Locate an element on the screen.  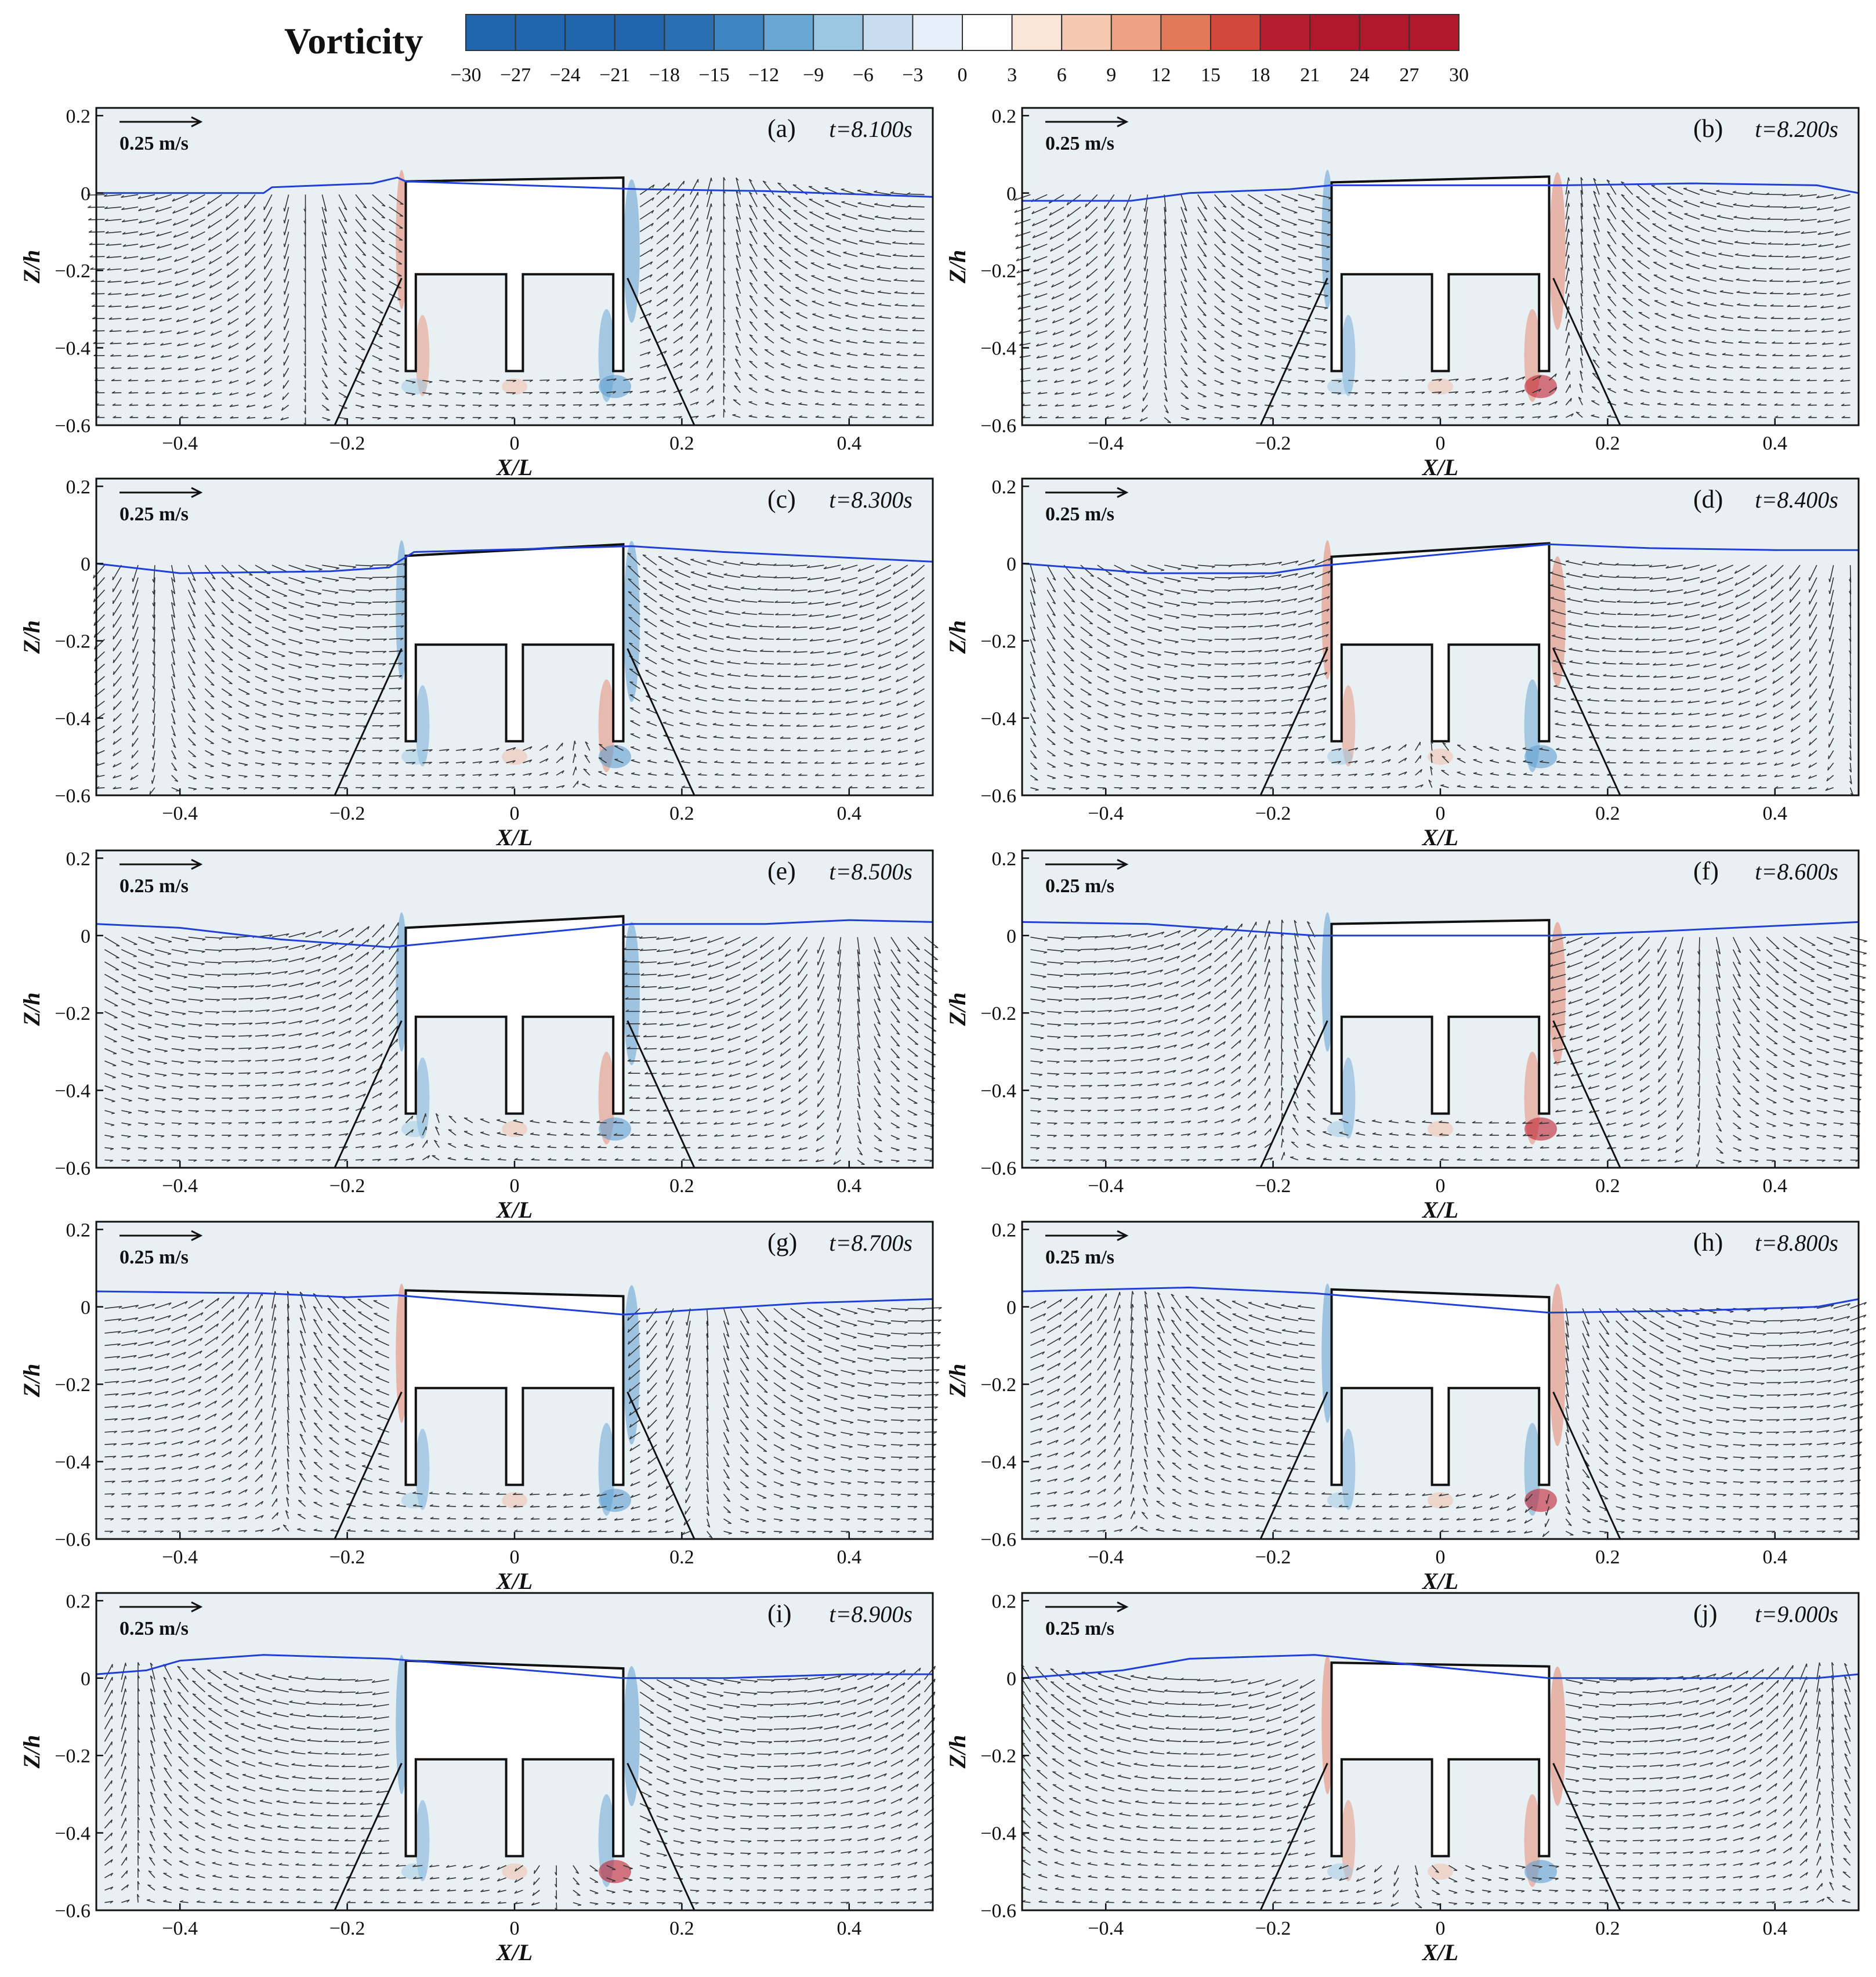
reference-vector-label: 0.25 m/s is located at coordinates (154, 514).